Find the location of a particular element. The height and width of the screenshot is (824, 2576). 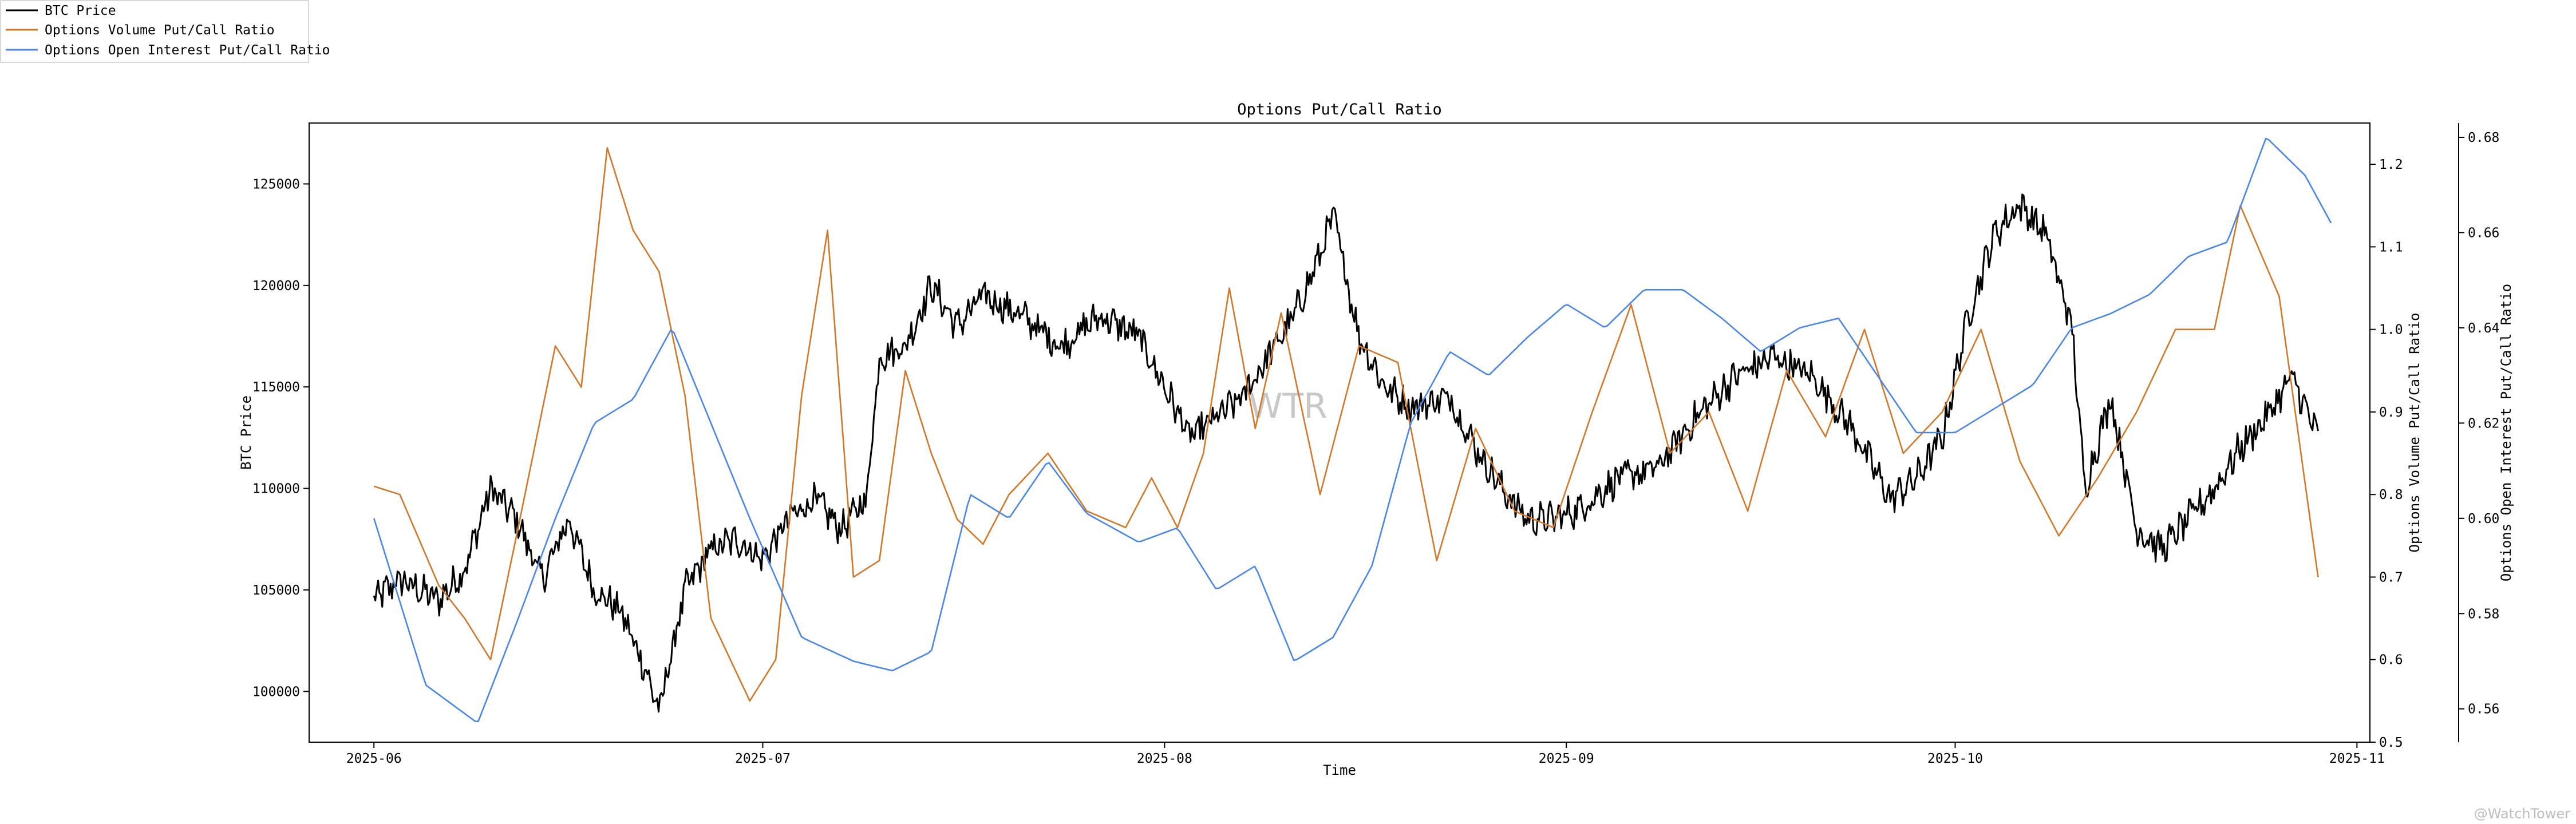

open-interest-ratio-tick-label: 0.66 is located at coordinates (2483, 232).